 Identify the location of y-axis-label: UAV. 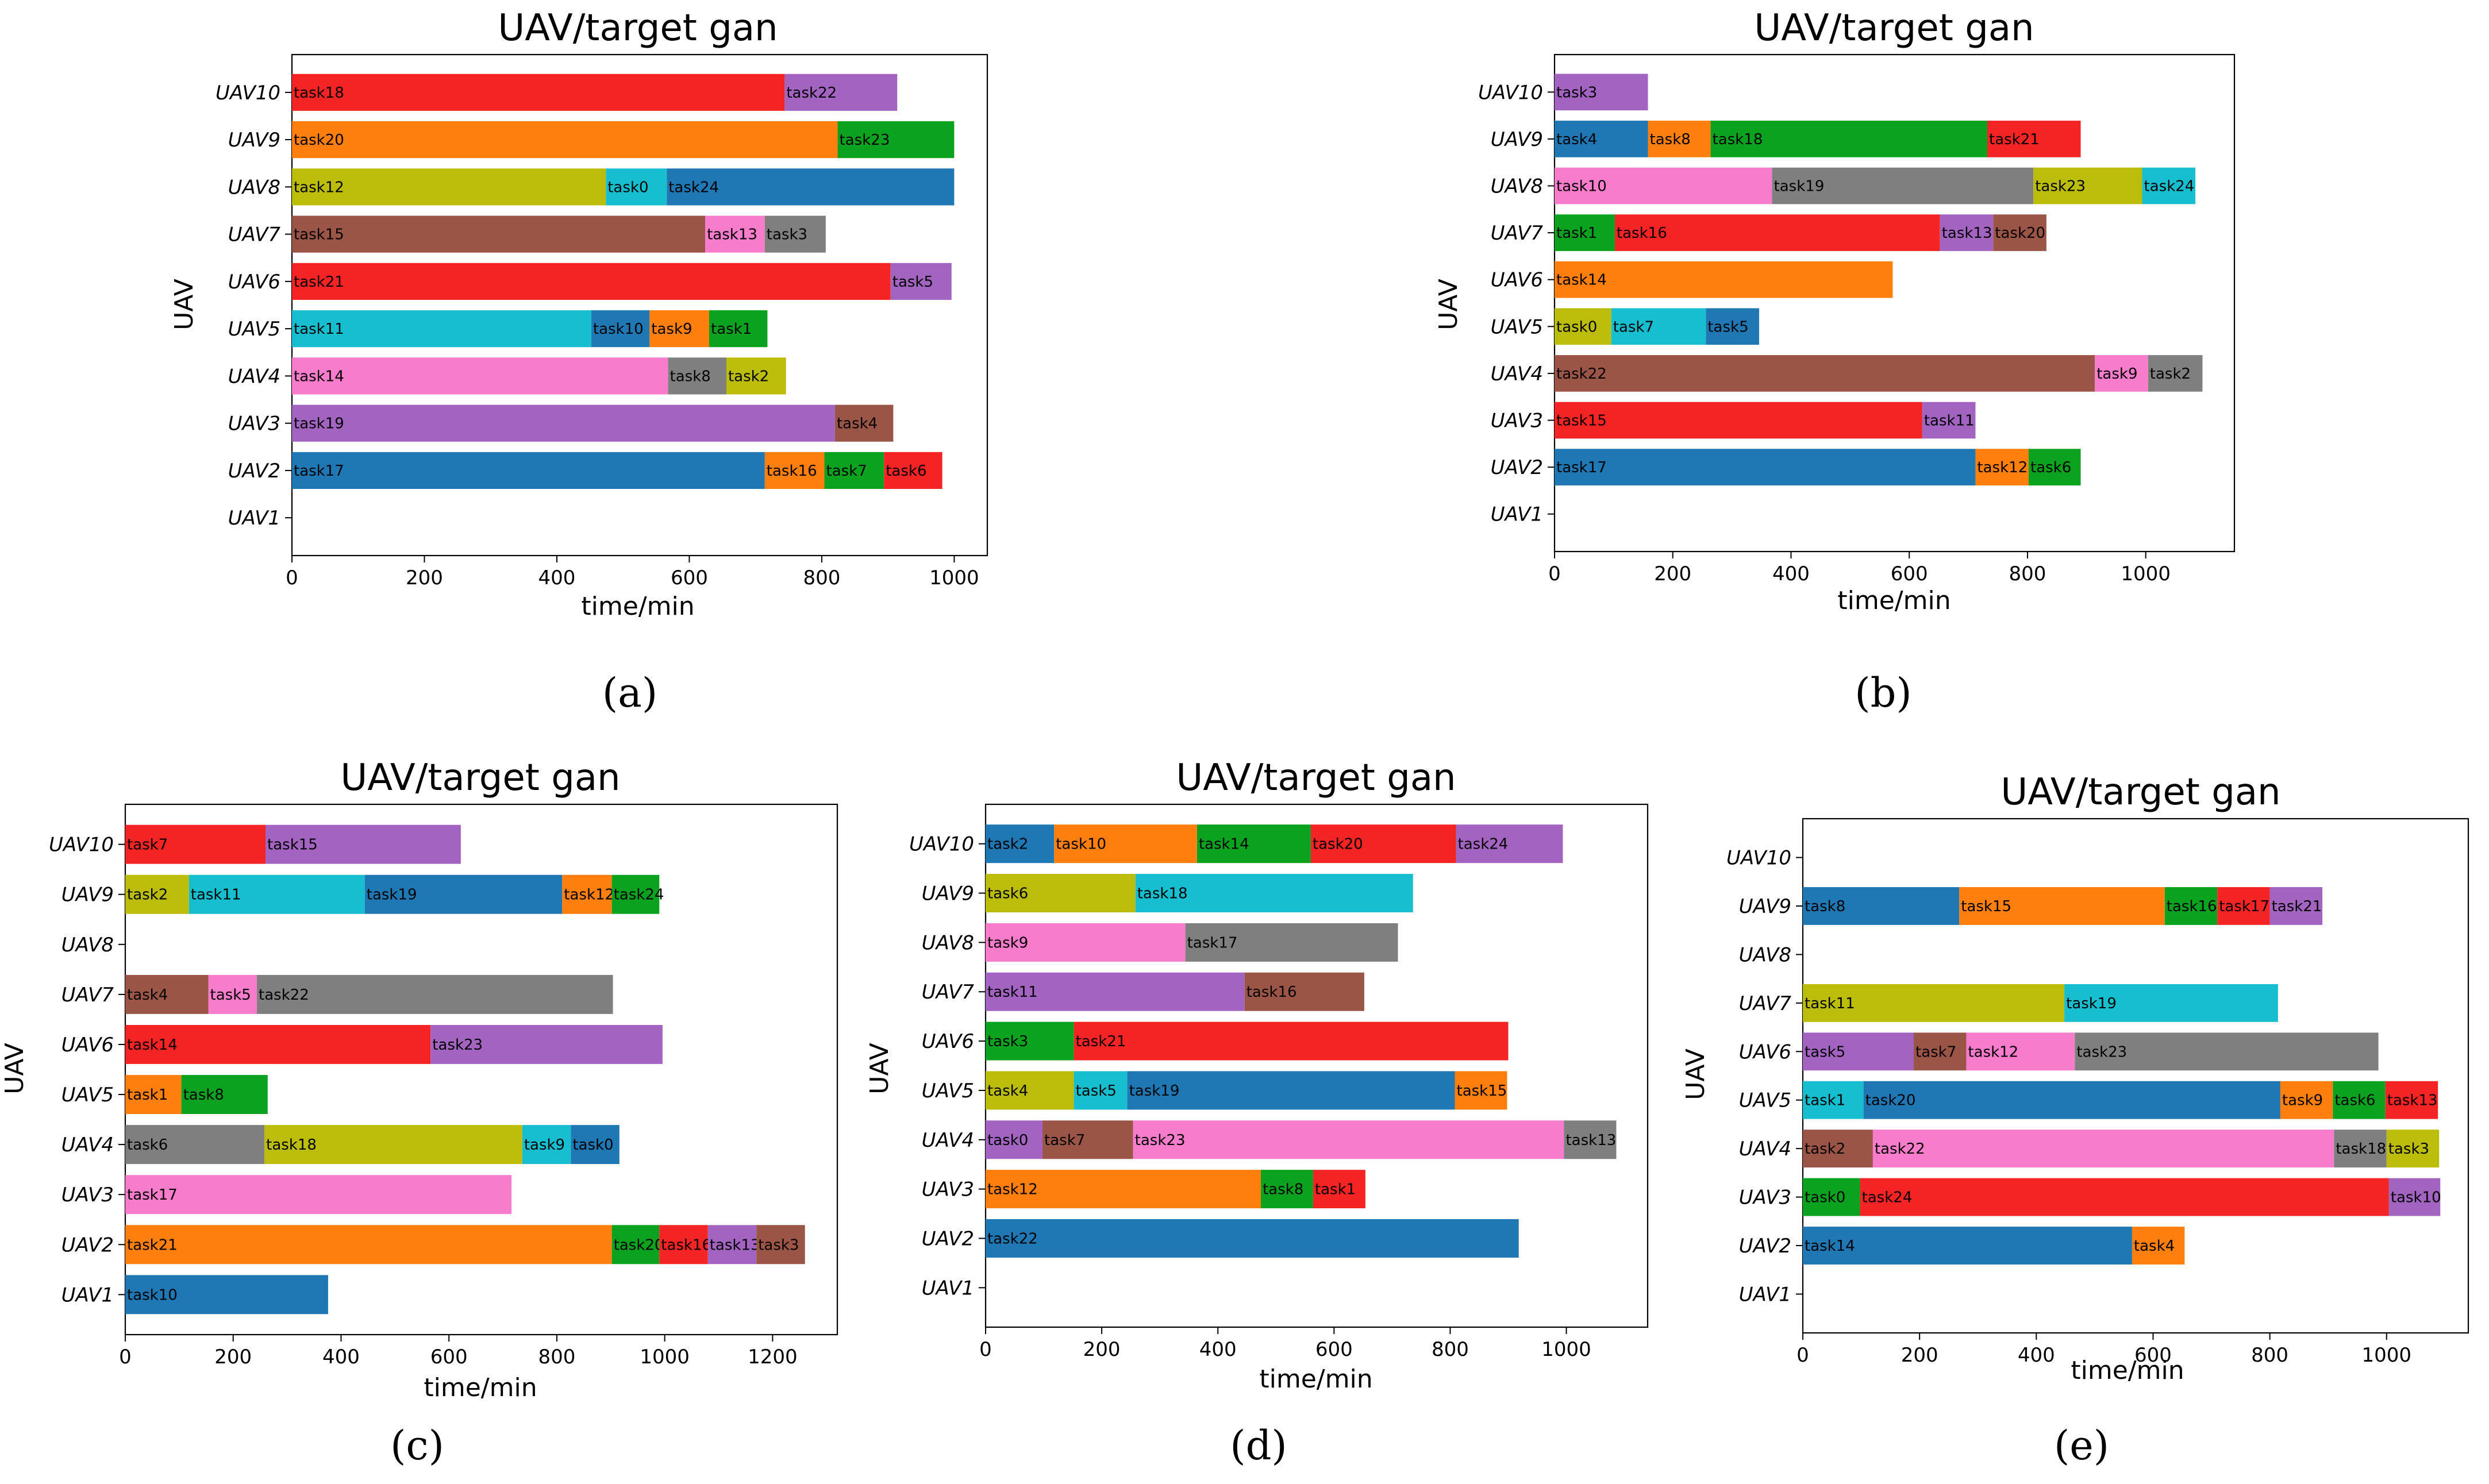
(1448, 304).